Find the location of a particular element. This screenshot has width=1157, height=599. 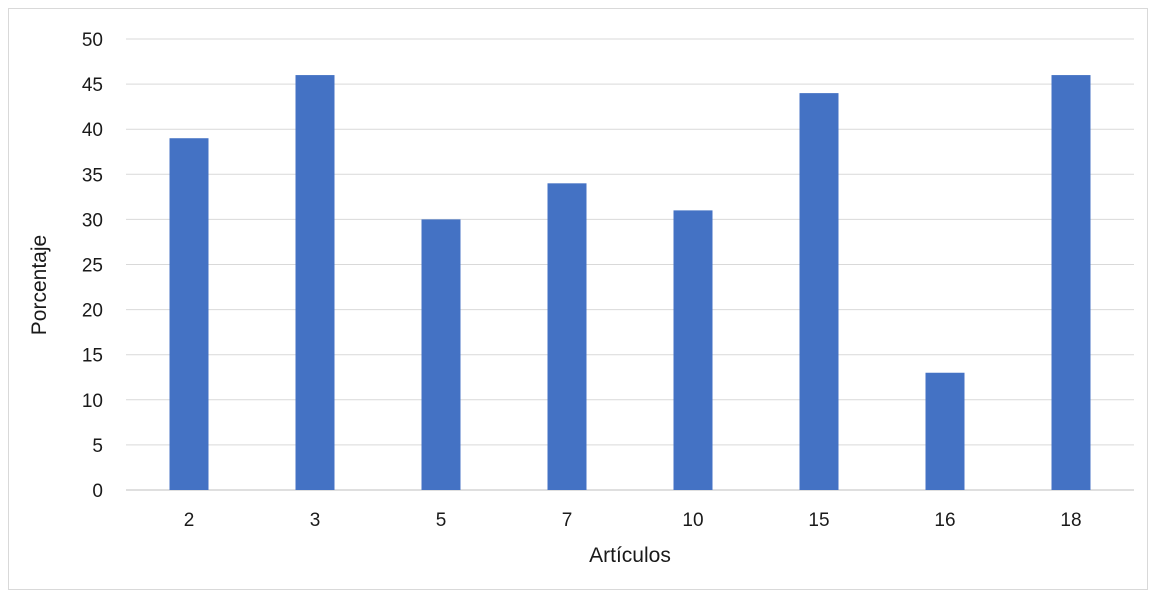

y-tick-label: 45 is located at coordinates (92, 85).